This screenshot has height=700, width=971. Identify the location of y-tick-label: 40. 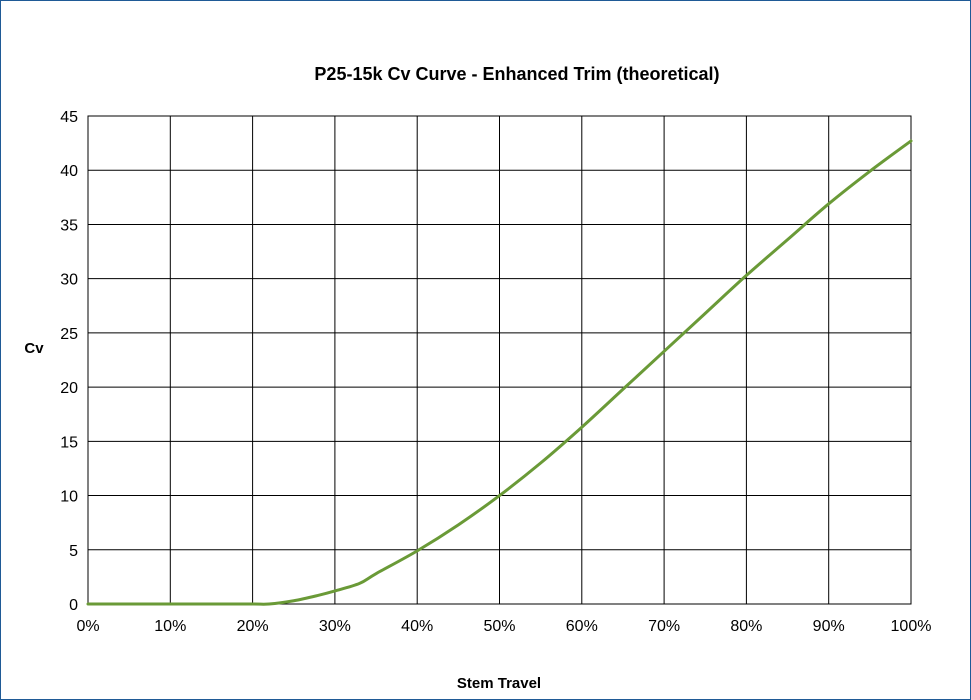
(69, 171).